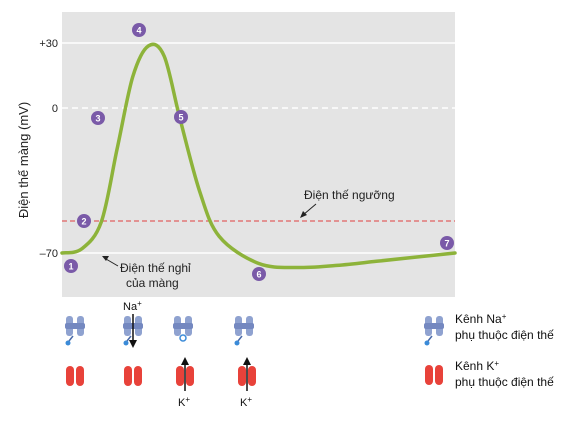  What do you see at coordinates (481, 319) in the screenshot?
I see `legend-na-line1: Kênh Na+` at bounding box center [481, 319].